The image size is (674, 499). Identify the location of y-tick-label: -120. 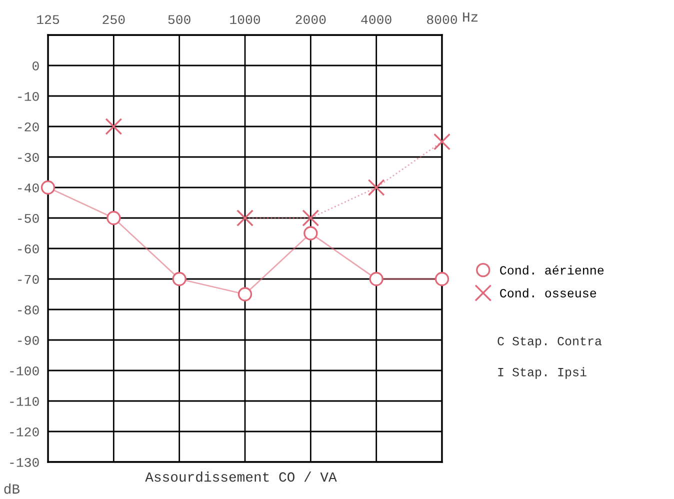
(24, 431).